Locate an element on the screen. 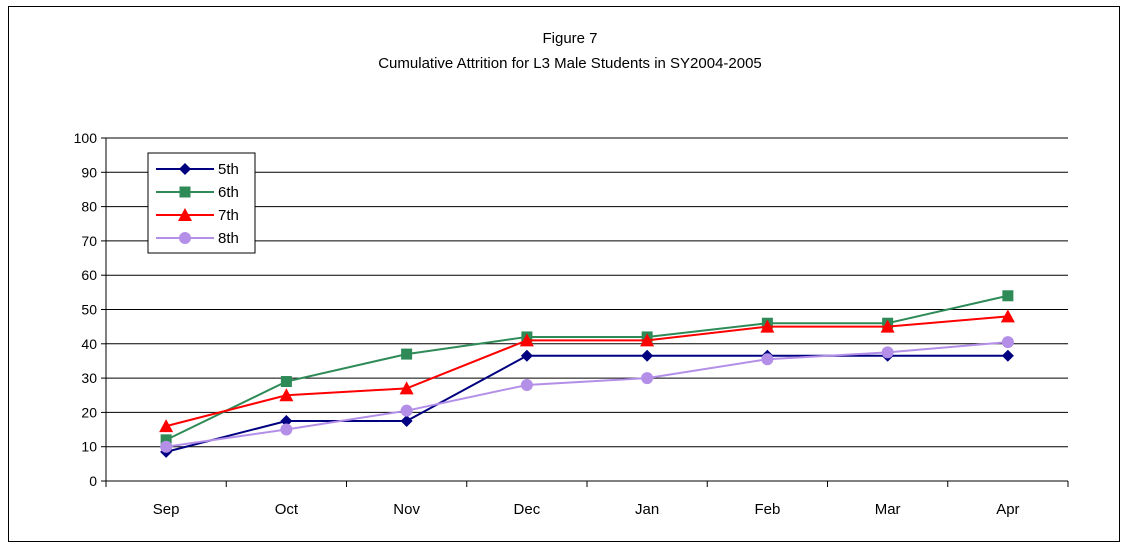 This screenshot has width=1130, height=550. data-point-8th-oct is located at coordinates (286, 429).